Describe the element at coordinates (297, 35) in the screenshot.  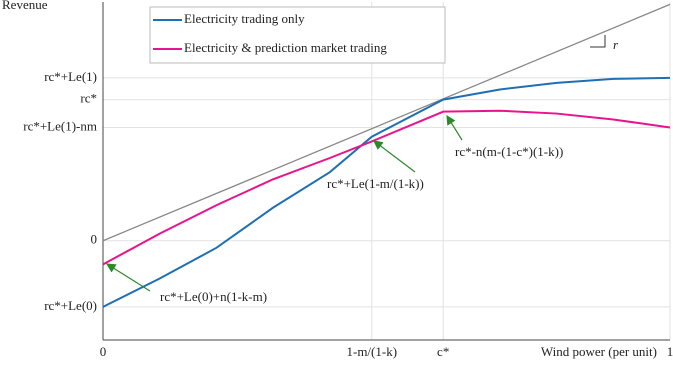
I see `legend-box` at that location.